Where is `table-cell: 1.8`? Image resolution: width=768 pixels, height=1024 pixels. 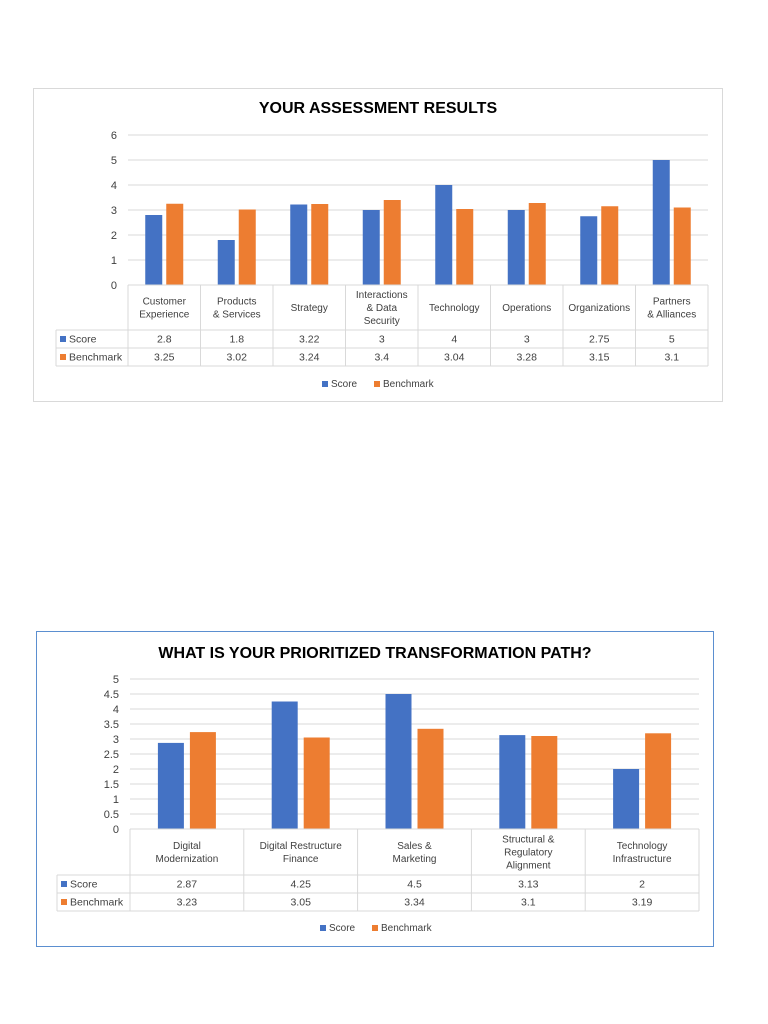 table-cell: 1.8 is located at coordinates (236, 340).